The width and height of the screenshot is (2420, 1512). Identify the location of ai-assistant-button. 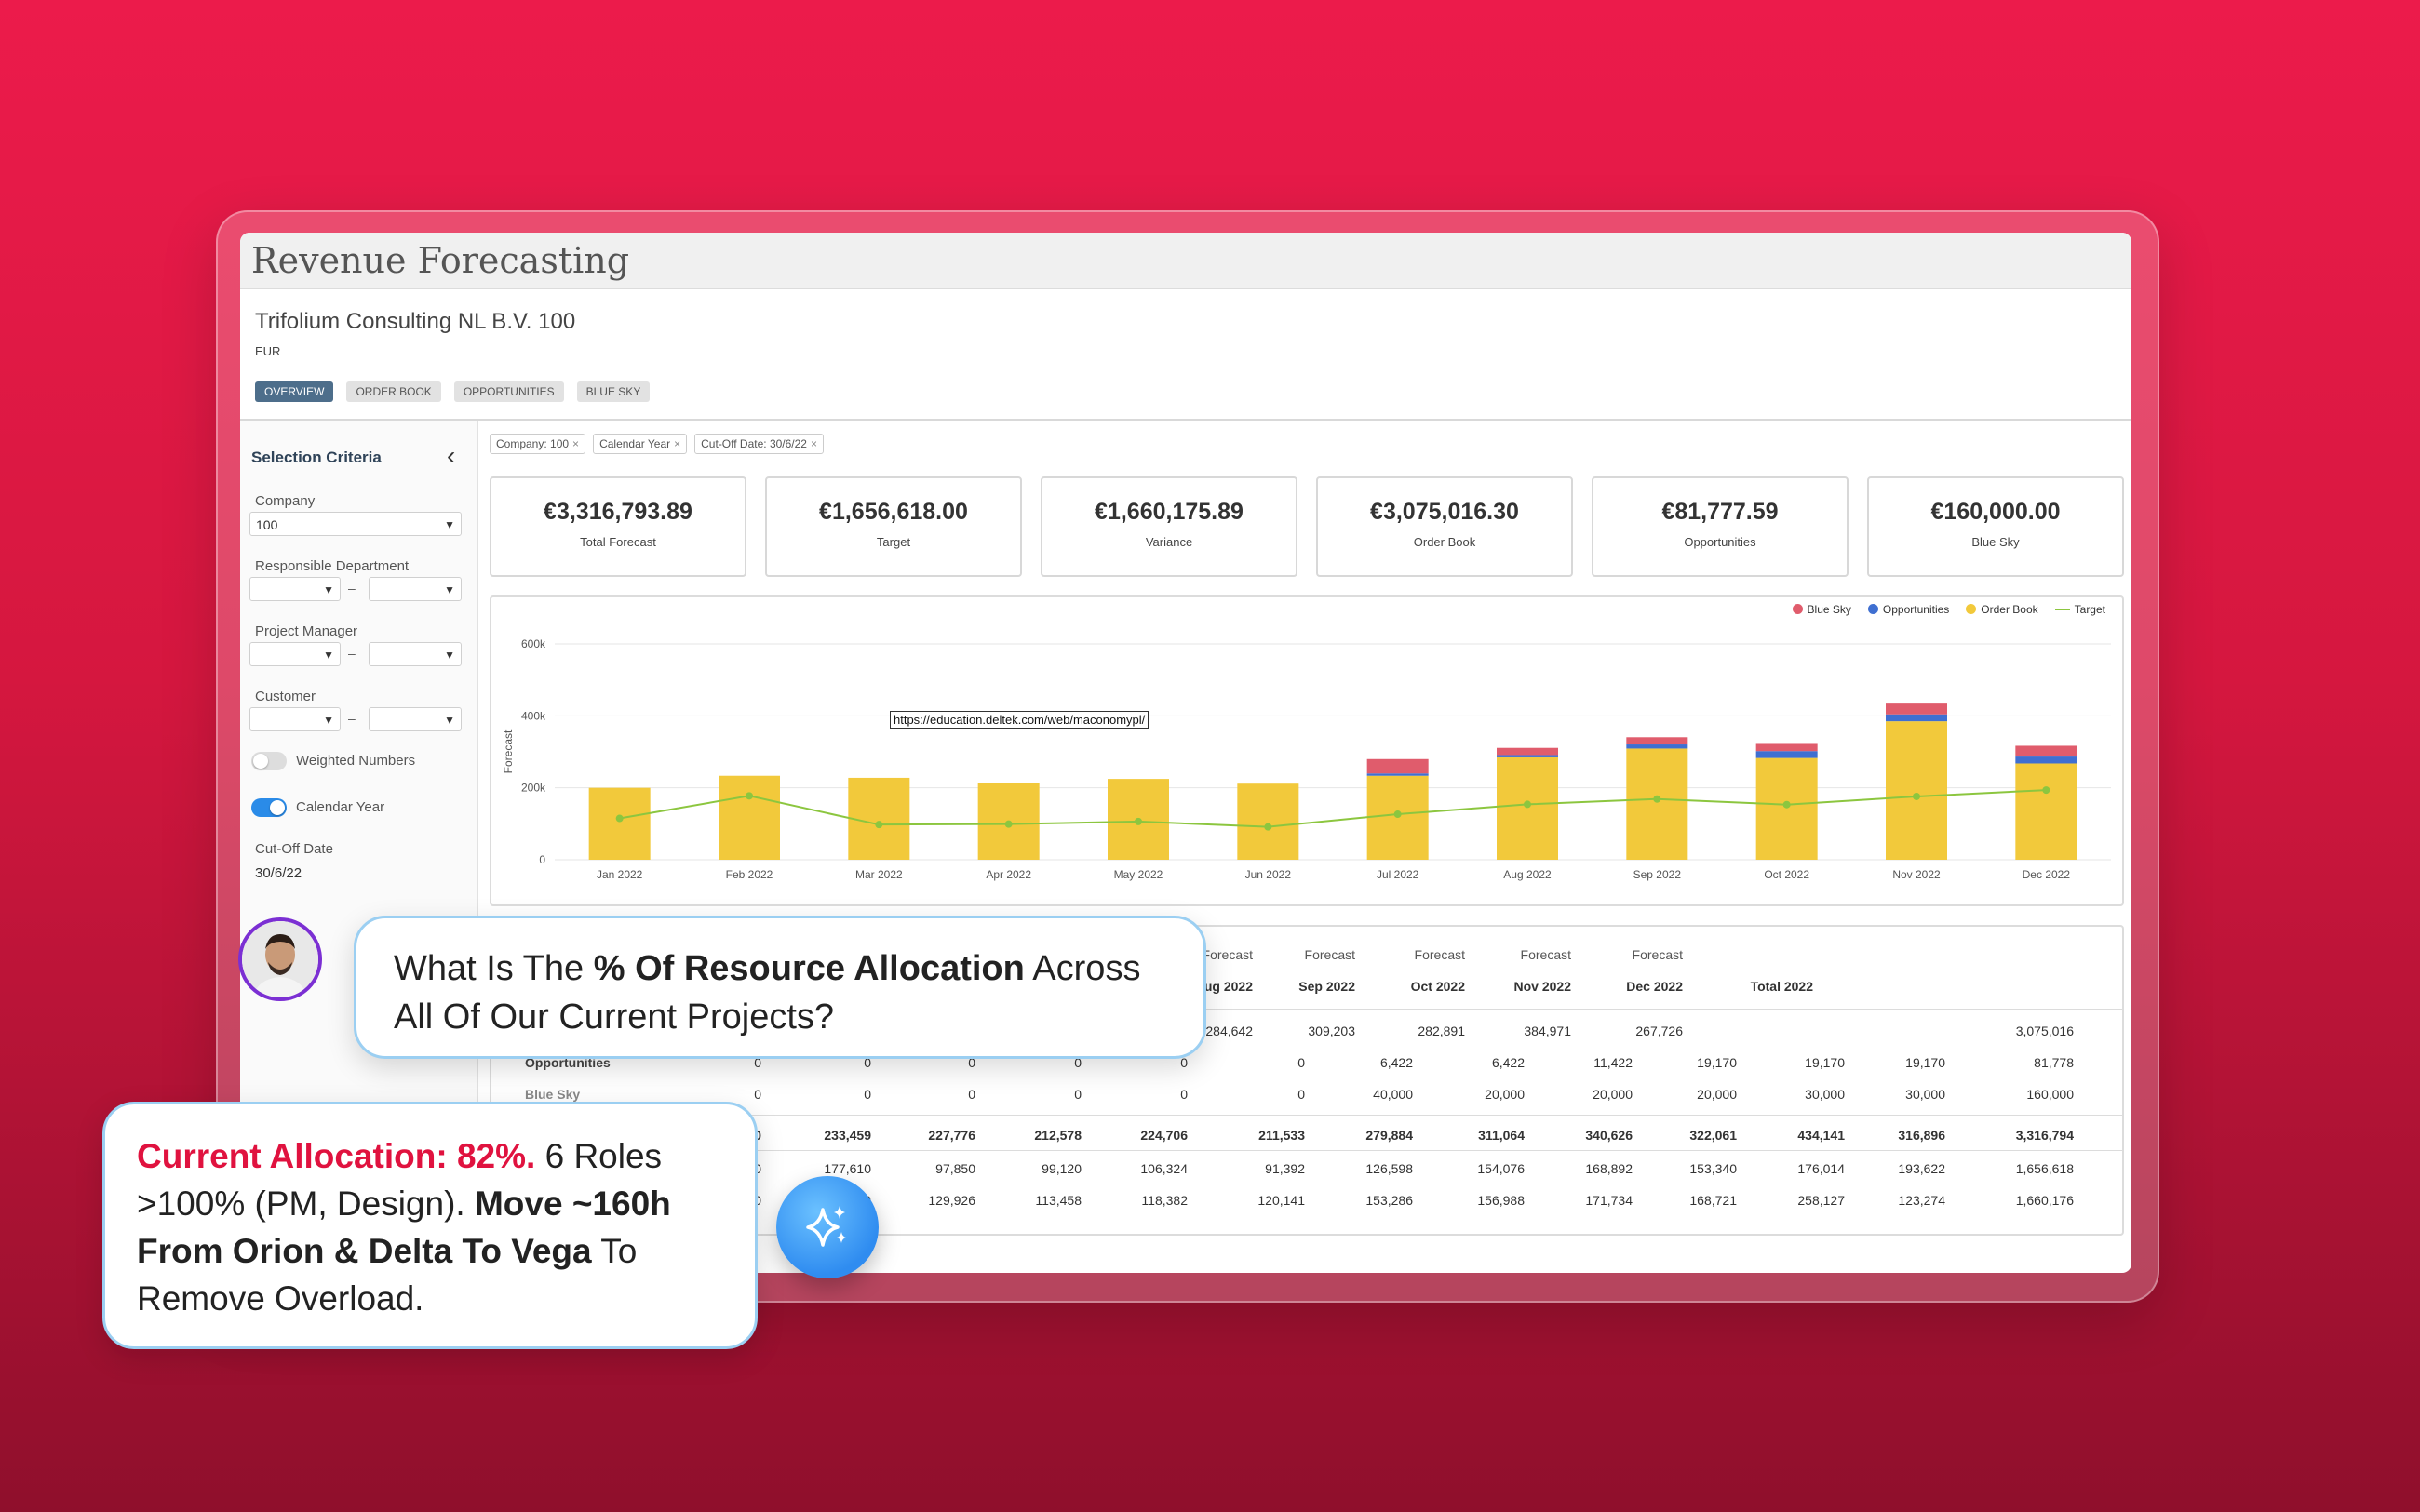
(827, 1227).